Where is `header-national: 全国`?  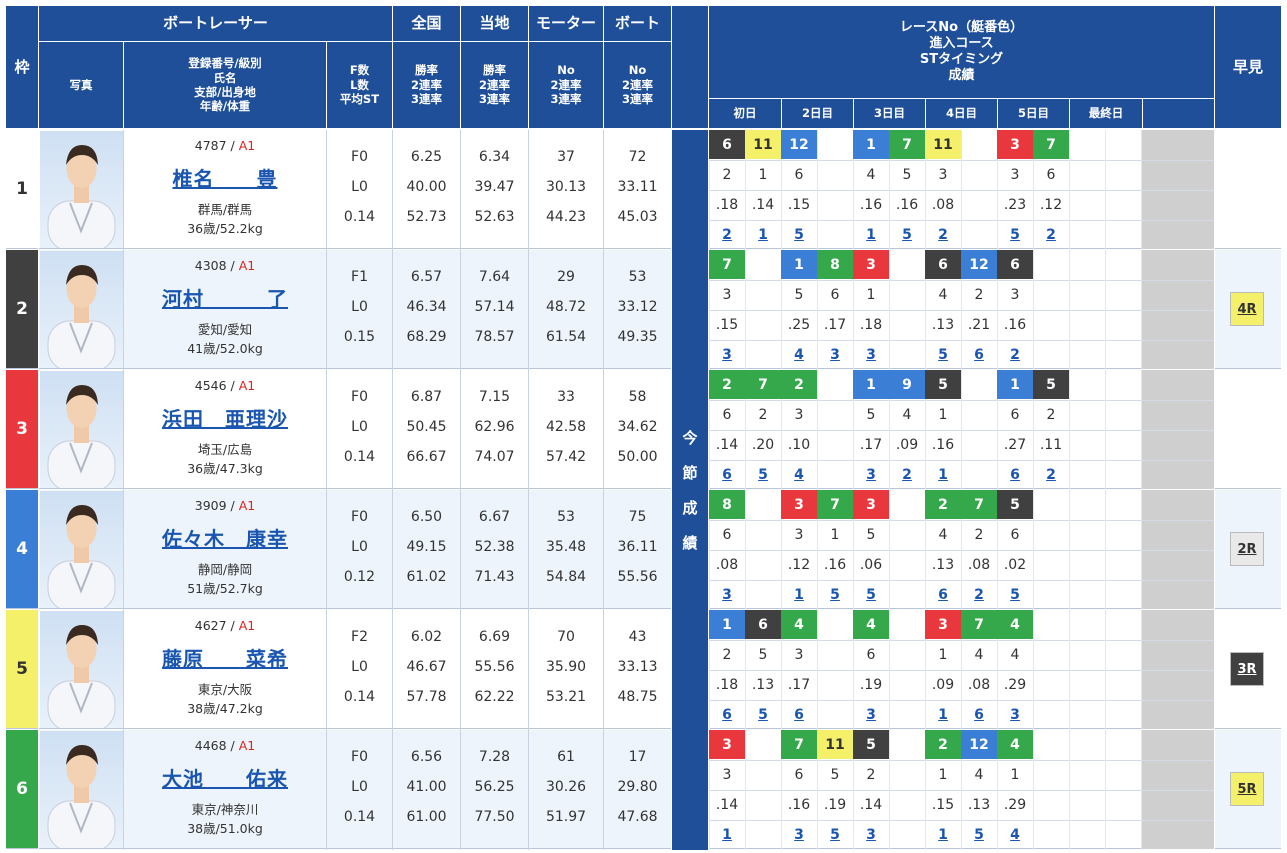
header-national: 全国 is located at coordinates (426, 23).